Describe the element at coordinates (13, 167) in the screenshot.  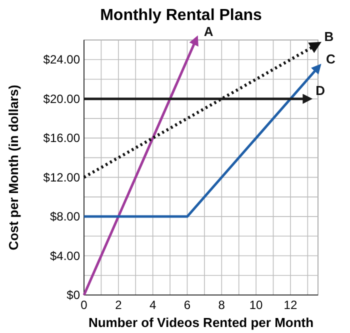
I see `y-axis-title: Cost per Month (in dollars)` at that location.